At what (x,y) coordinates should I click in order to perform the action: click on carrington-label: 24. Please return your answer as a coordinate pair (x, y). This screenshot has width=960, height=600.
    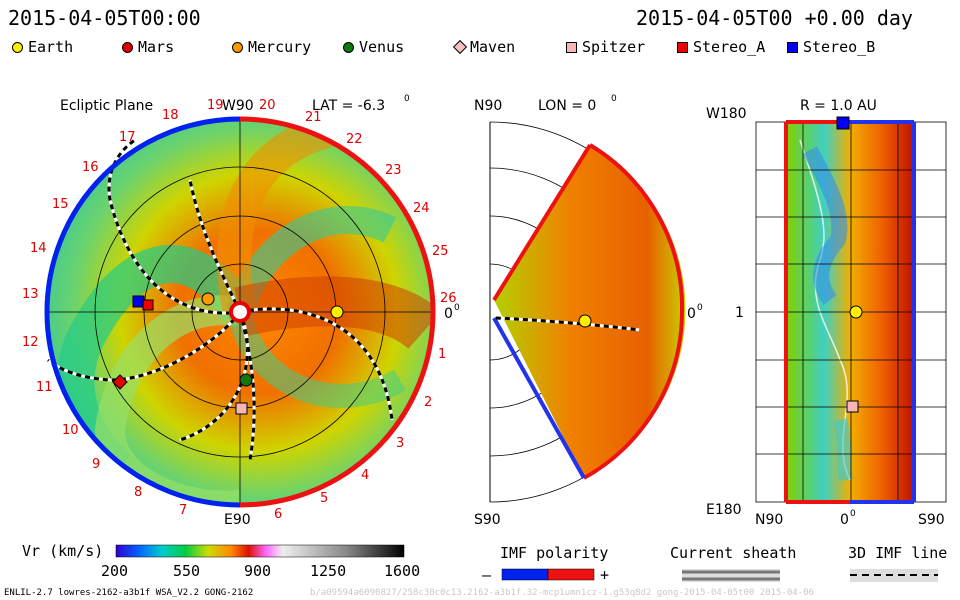
    Looking at the image, I should click on (421, 208).